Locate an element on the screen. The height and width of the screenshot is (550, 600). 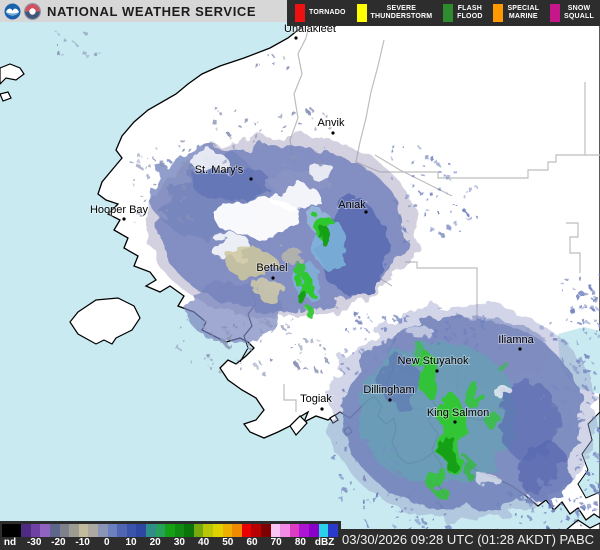
severe-thunderstorm-color-swatch is located at coordinates (361, 13).